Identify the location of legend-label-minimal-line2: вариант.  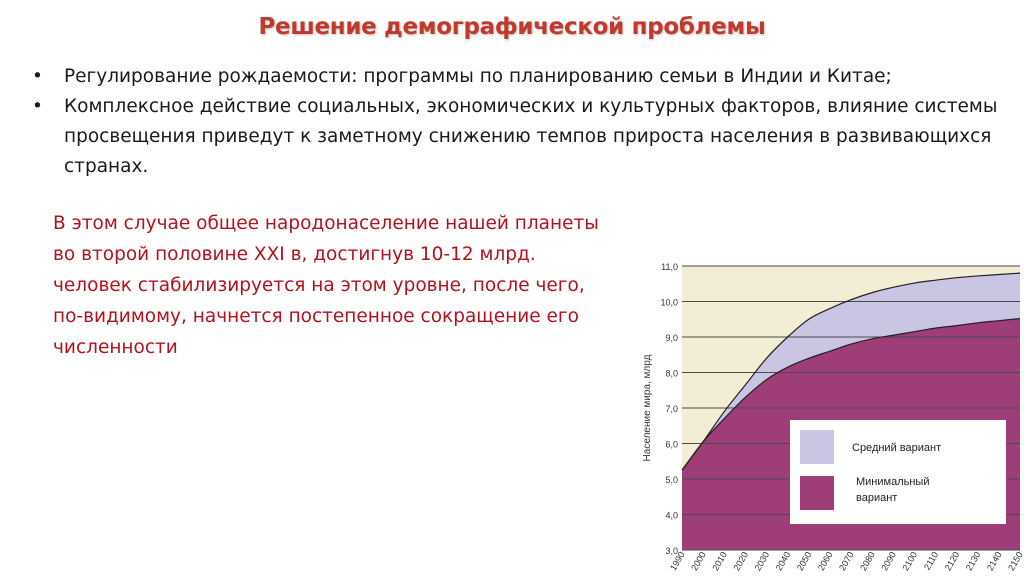
(876, 498).